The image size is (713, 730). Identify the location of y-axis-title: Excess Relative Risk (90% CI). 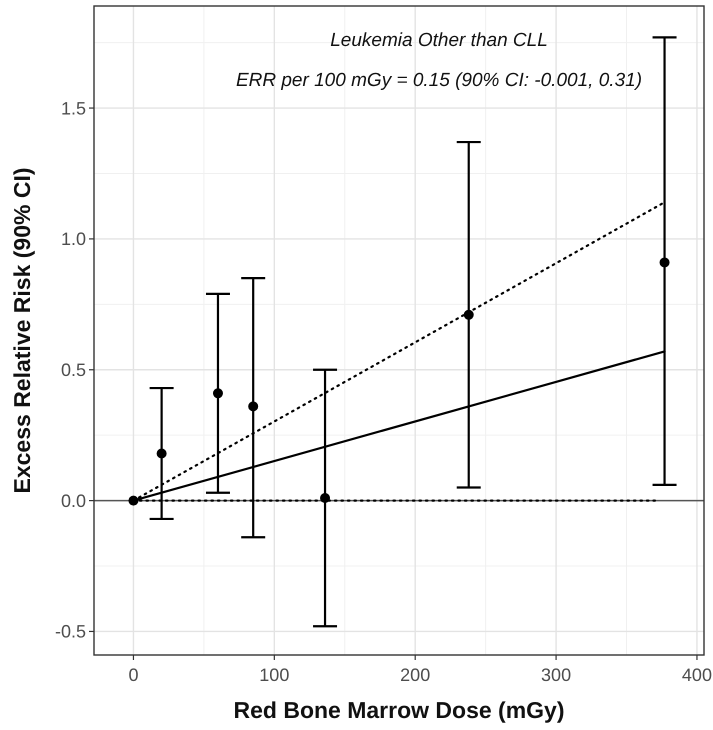
(22, 330).